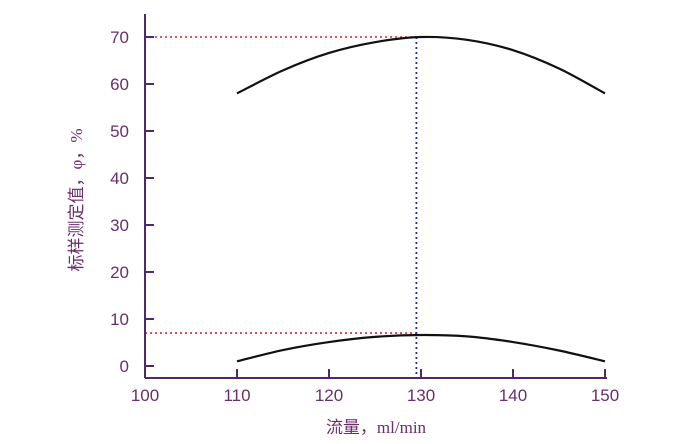 This screenshot has height=444, width=689. What do you see at coordinates (119, 84) in the screenshot?
I see `y-tick-label: 60` at bounding box center [119, 84].